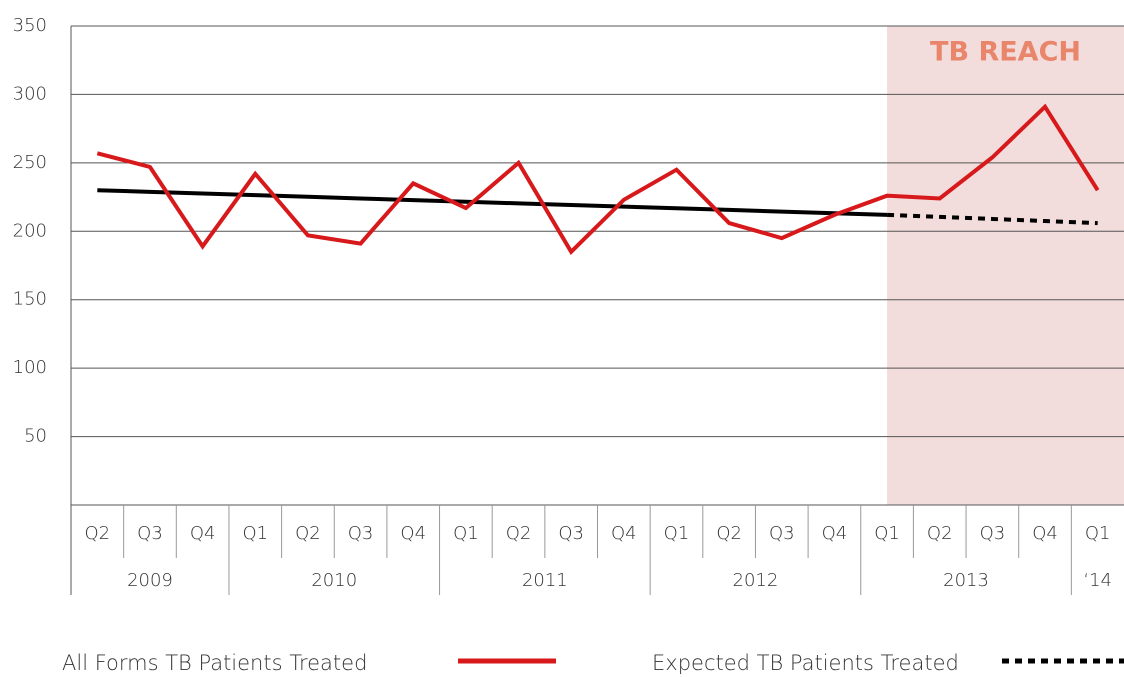  What do you see at coordinates (30, 93) in the screenshot?
I see `y-tick-label: 300` at bounding box center [30, 93].